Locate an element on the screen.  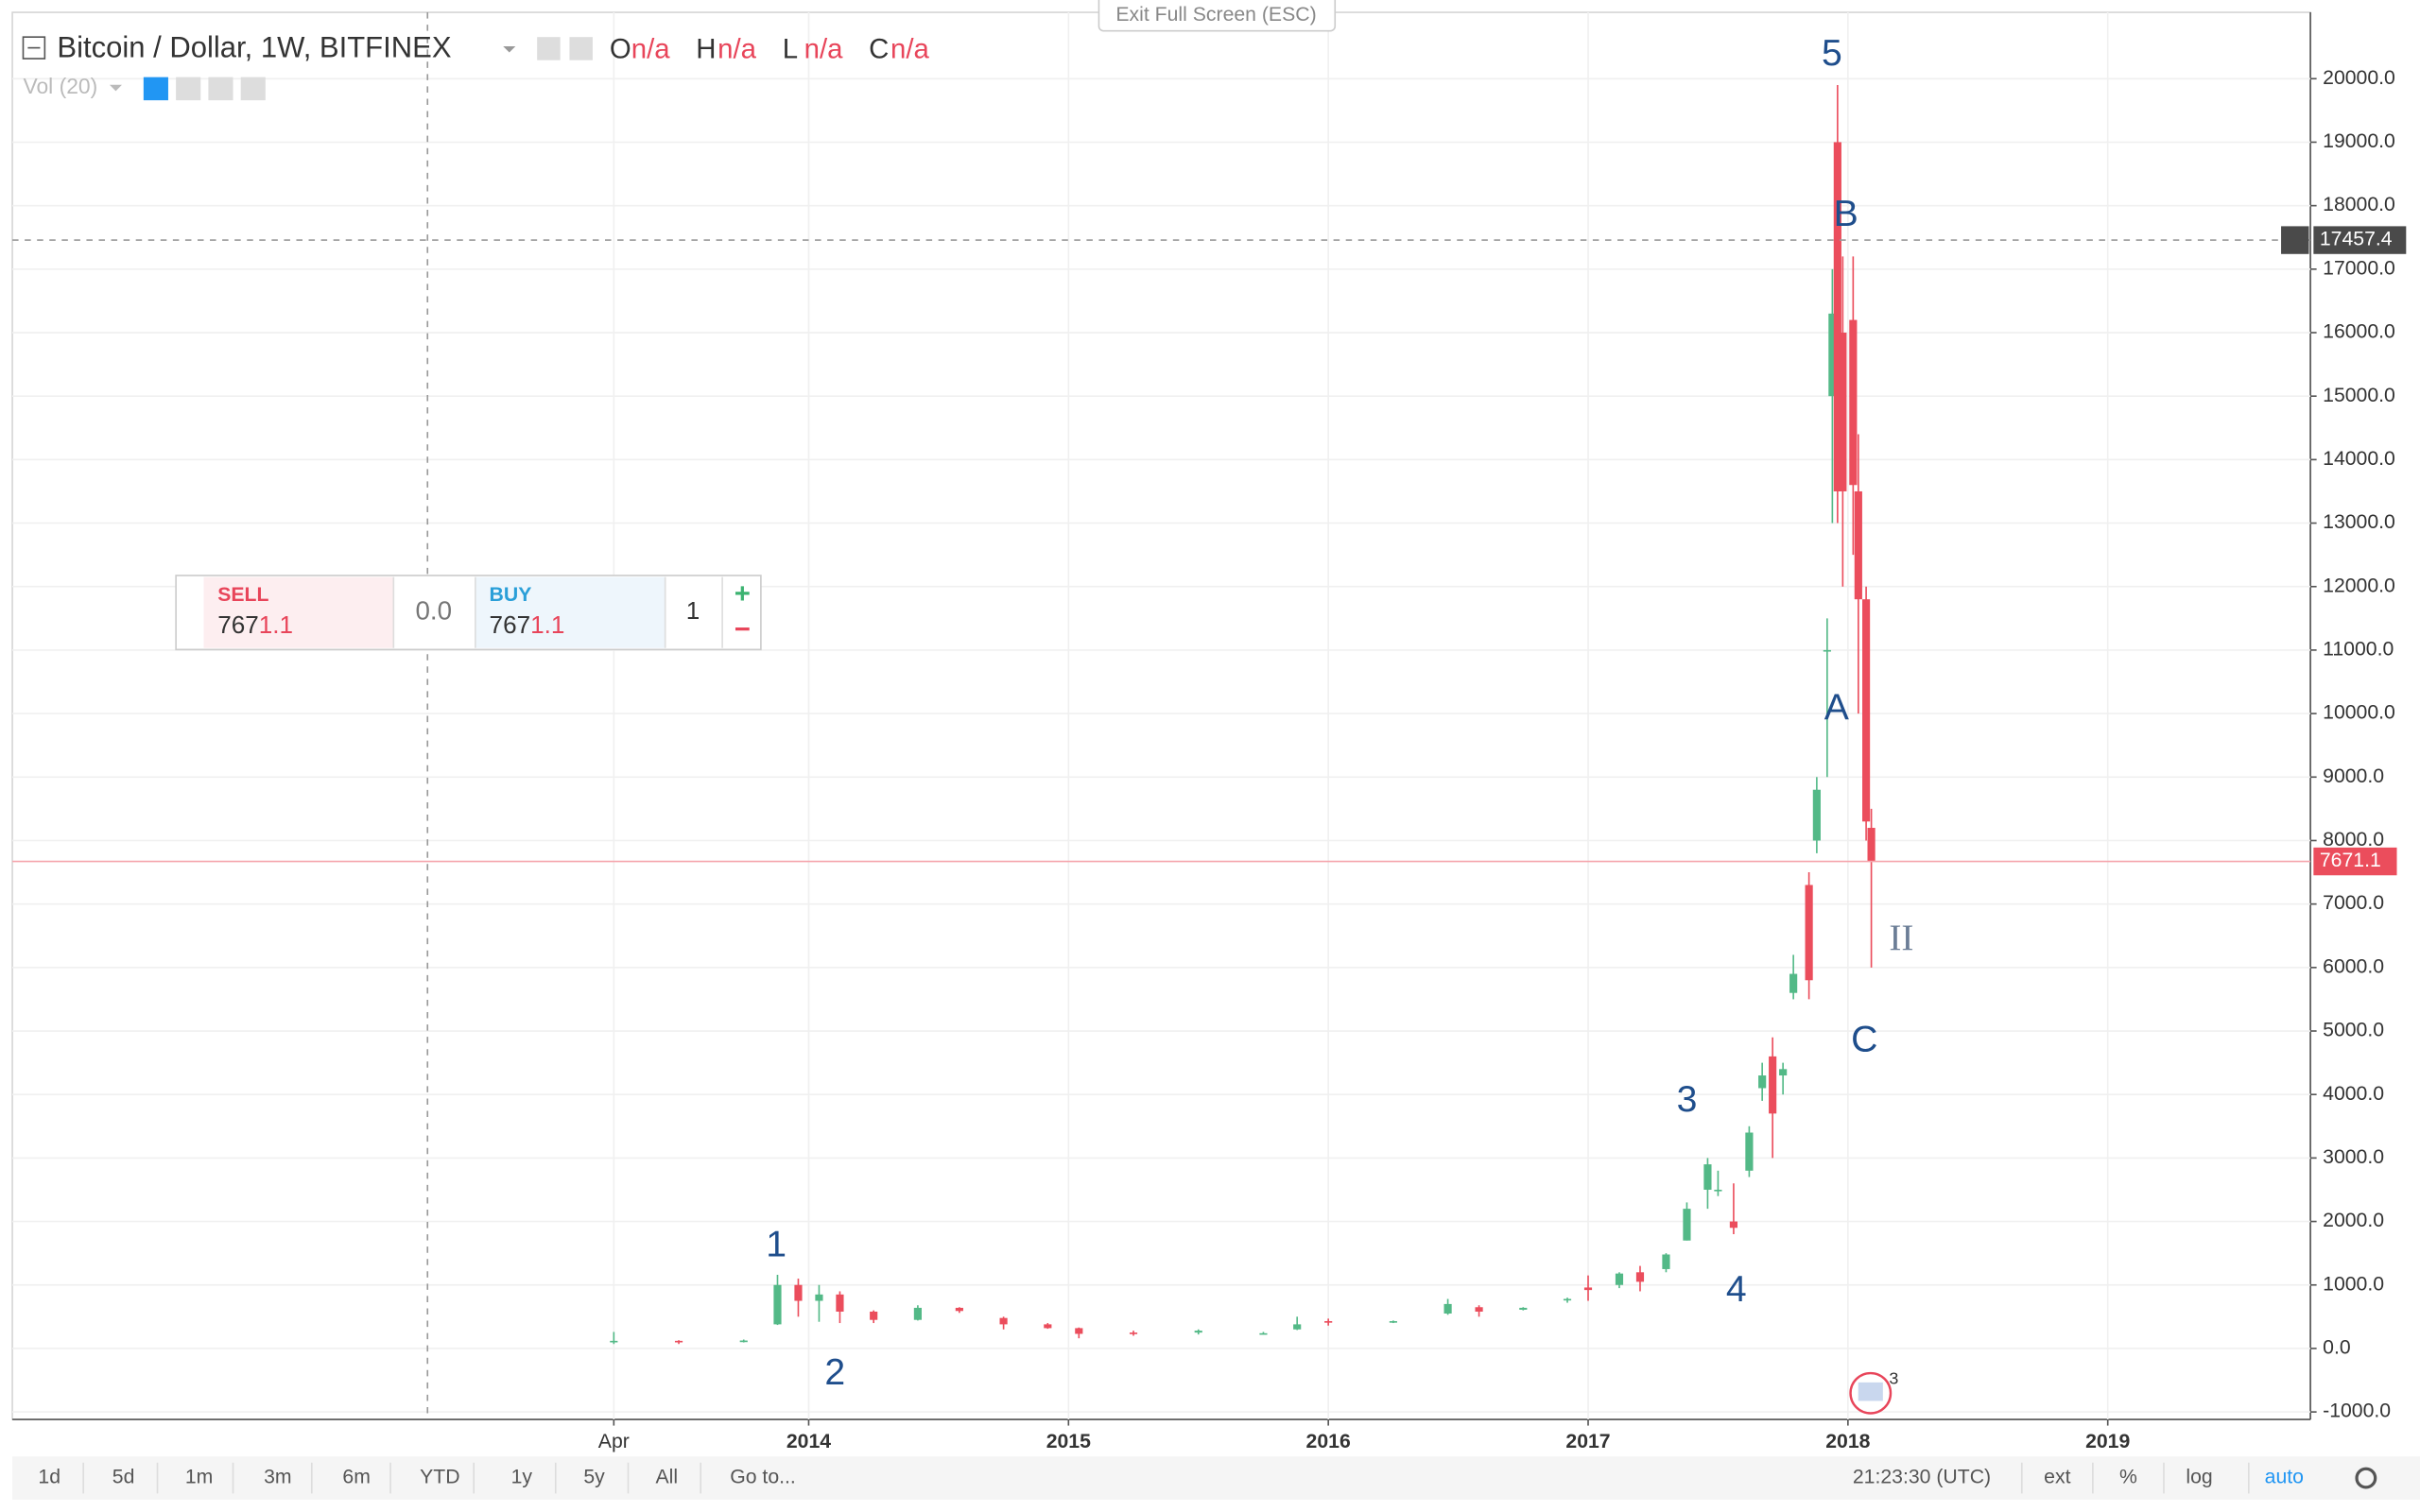
y-tick-label: 10000.0 is located at coordinates (2359, 713).